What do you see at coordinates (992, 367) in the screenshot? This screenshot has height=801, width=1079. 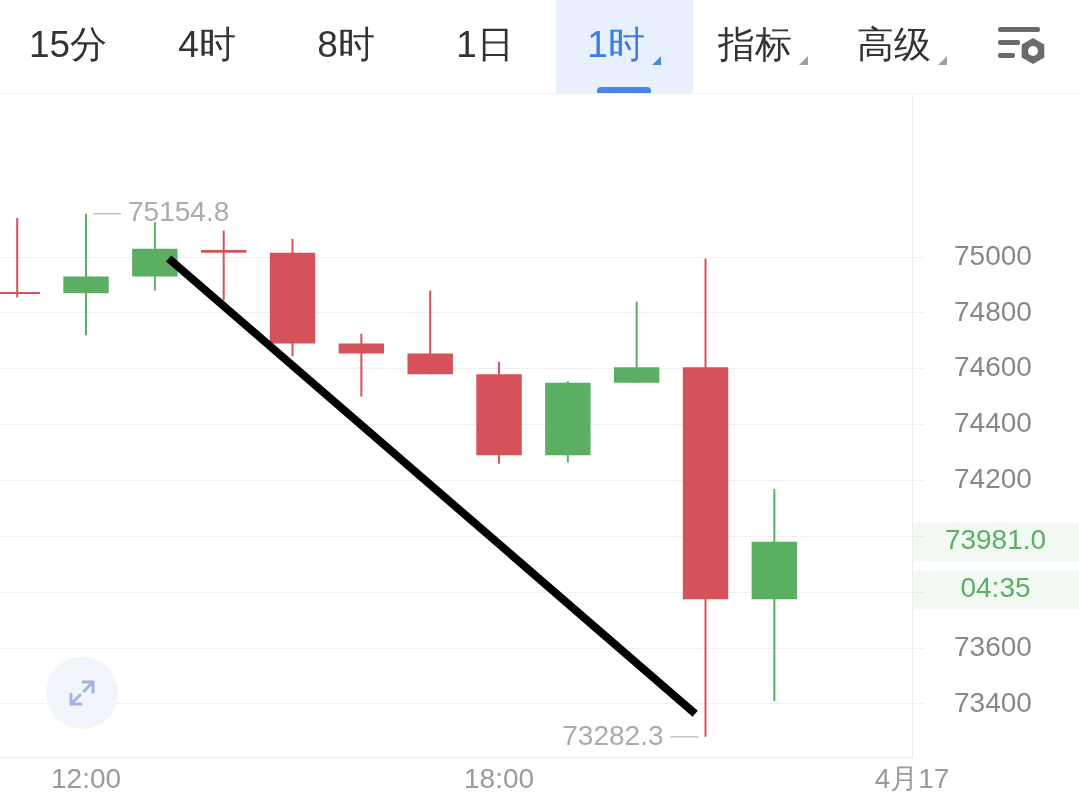 I see `y-tick-label: 74600` at bounding box center [992, 367].